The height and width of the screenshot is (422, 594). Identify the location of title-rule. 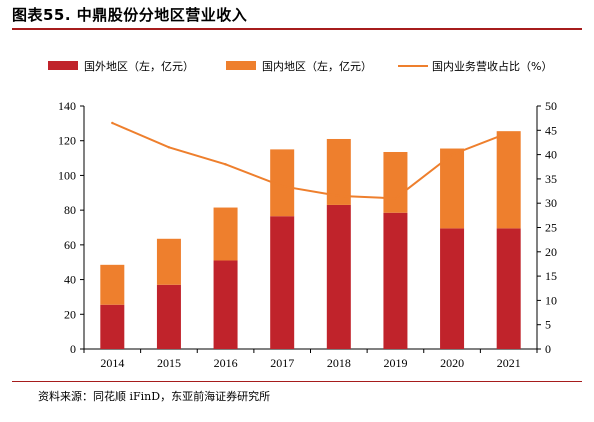
(297, 29).